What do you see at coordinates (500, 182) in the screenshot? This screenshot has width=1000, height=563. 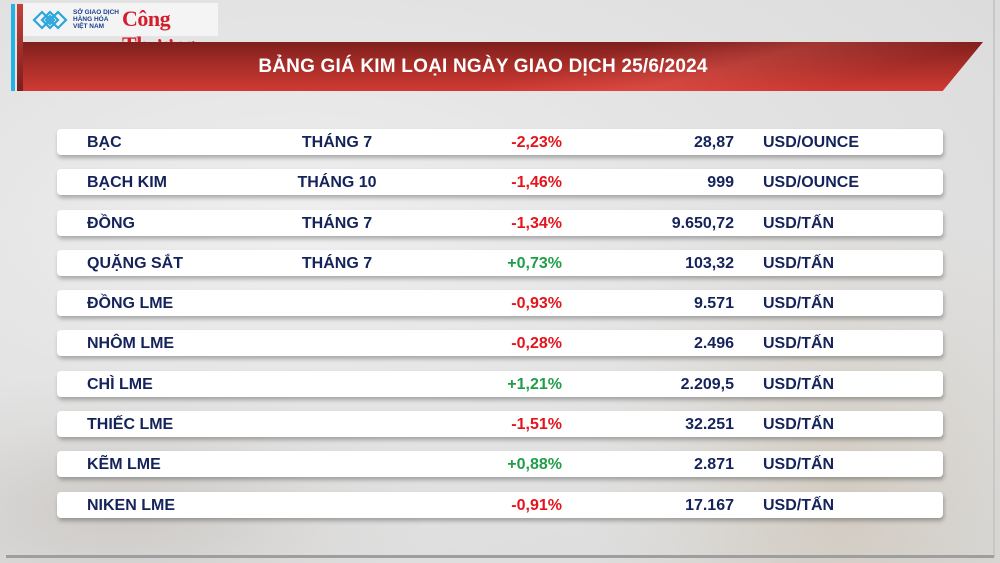 I see `table-row: BẠCH KIM THÁNG 10 -1,46% 999 USD/OUNCE` at bounding box center [500, 182].